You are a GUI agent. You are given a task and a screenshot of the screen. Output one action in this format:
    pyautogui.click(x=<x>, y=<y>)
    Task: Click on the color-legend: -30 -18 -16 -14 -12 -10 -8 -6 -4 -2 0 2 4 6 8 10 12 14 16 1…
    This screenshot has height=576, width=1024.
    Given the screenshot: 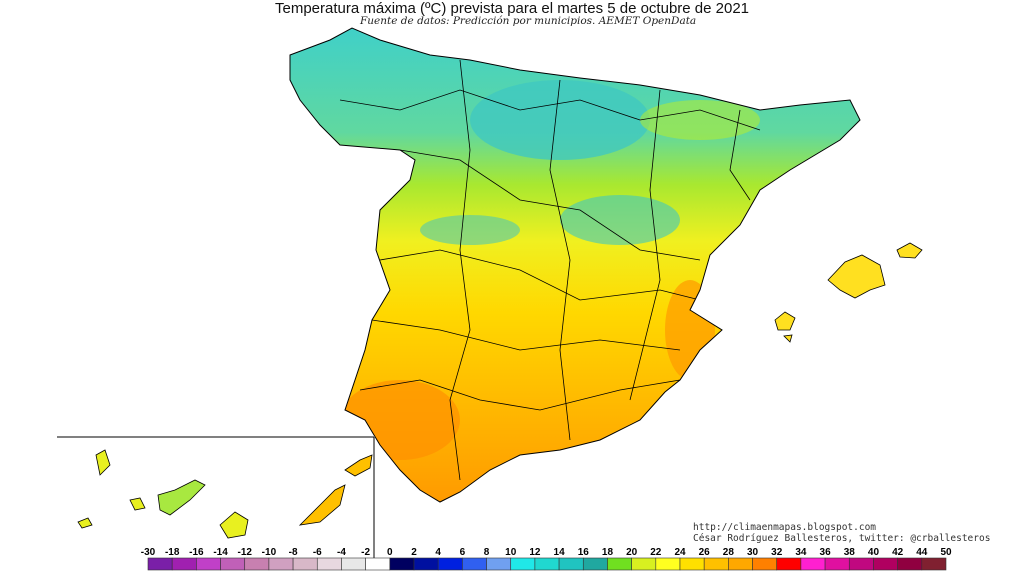 What is the action you would take?
    pyautogui.click(x=546, y=559)
    